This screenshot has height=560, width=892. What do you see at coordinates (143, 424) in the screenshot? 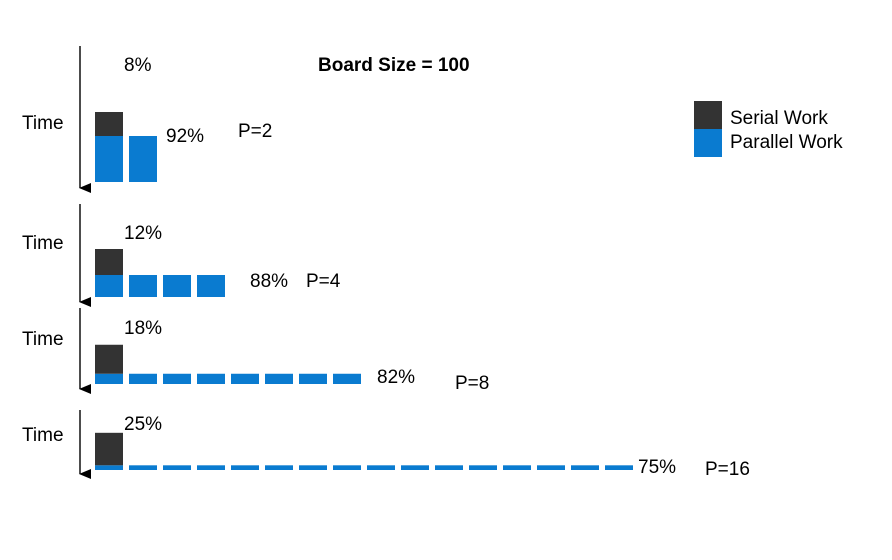
I see `serial-percent-label: 25%` at bounding box center [143, 424].